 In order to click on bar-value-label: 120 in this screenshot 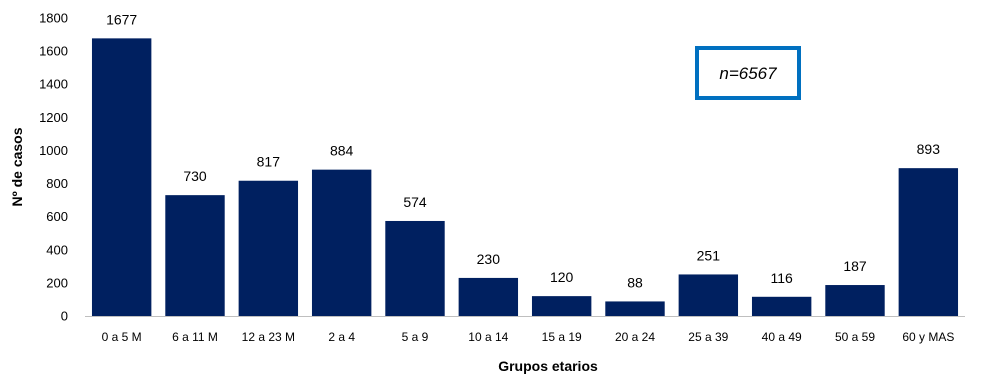, I will do `click(562, 277)`.